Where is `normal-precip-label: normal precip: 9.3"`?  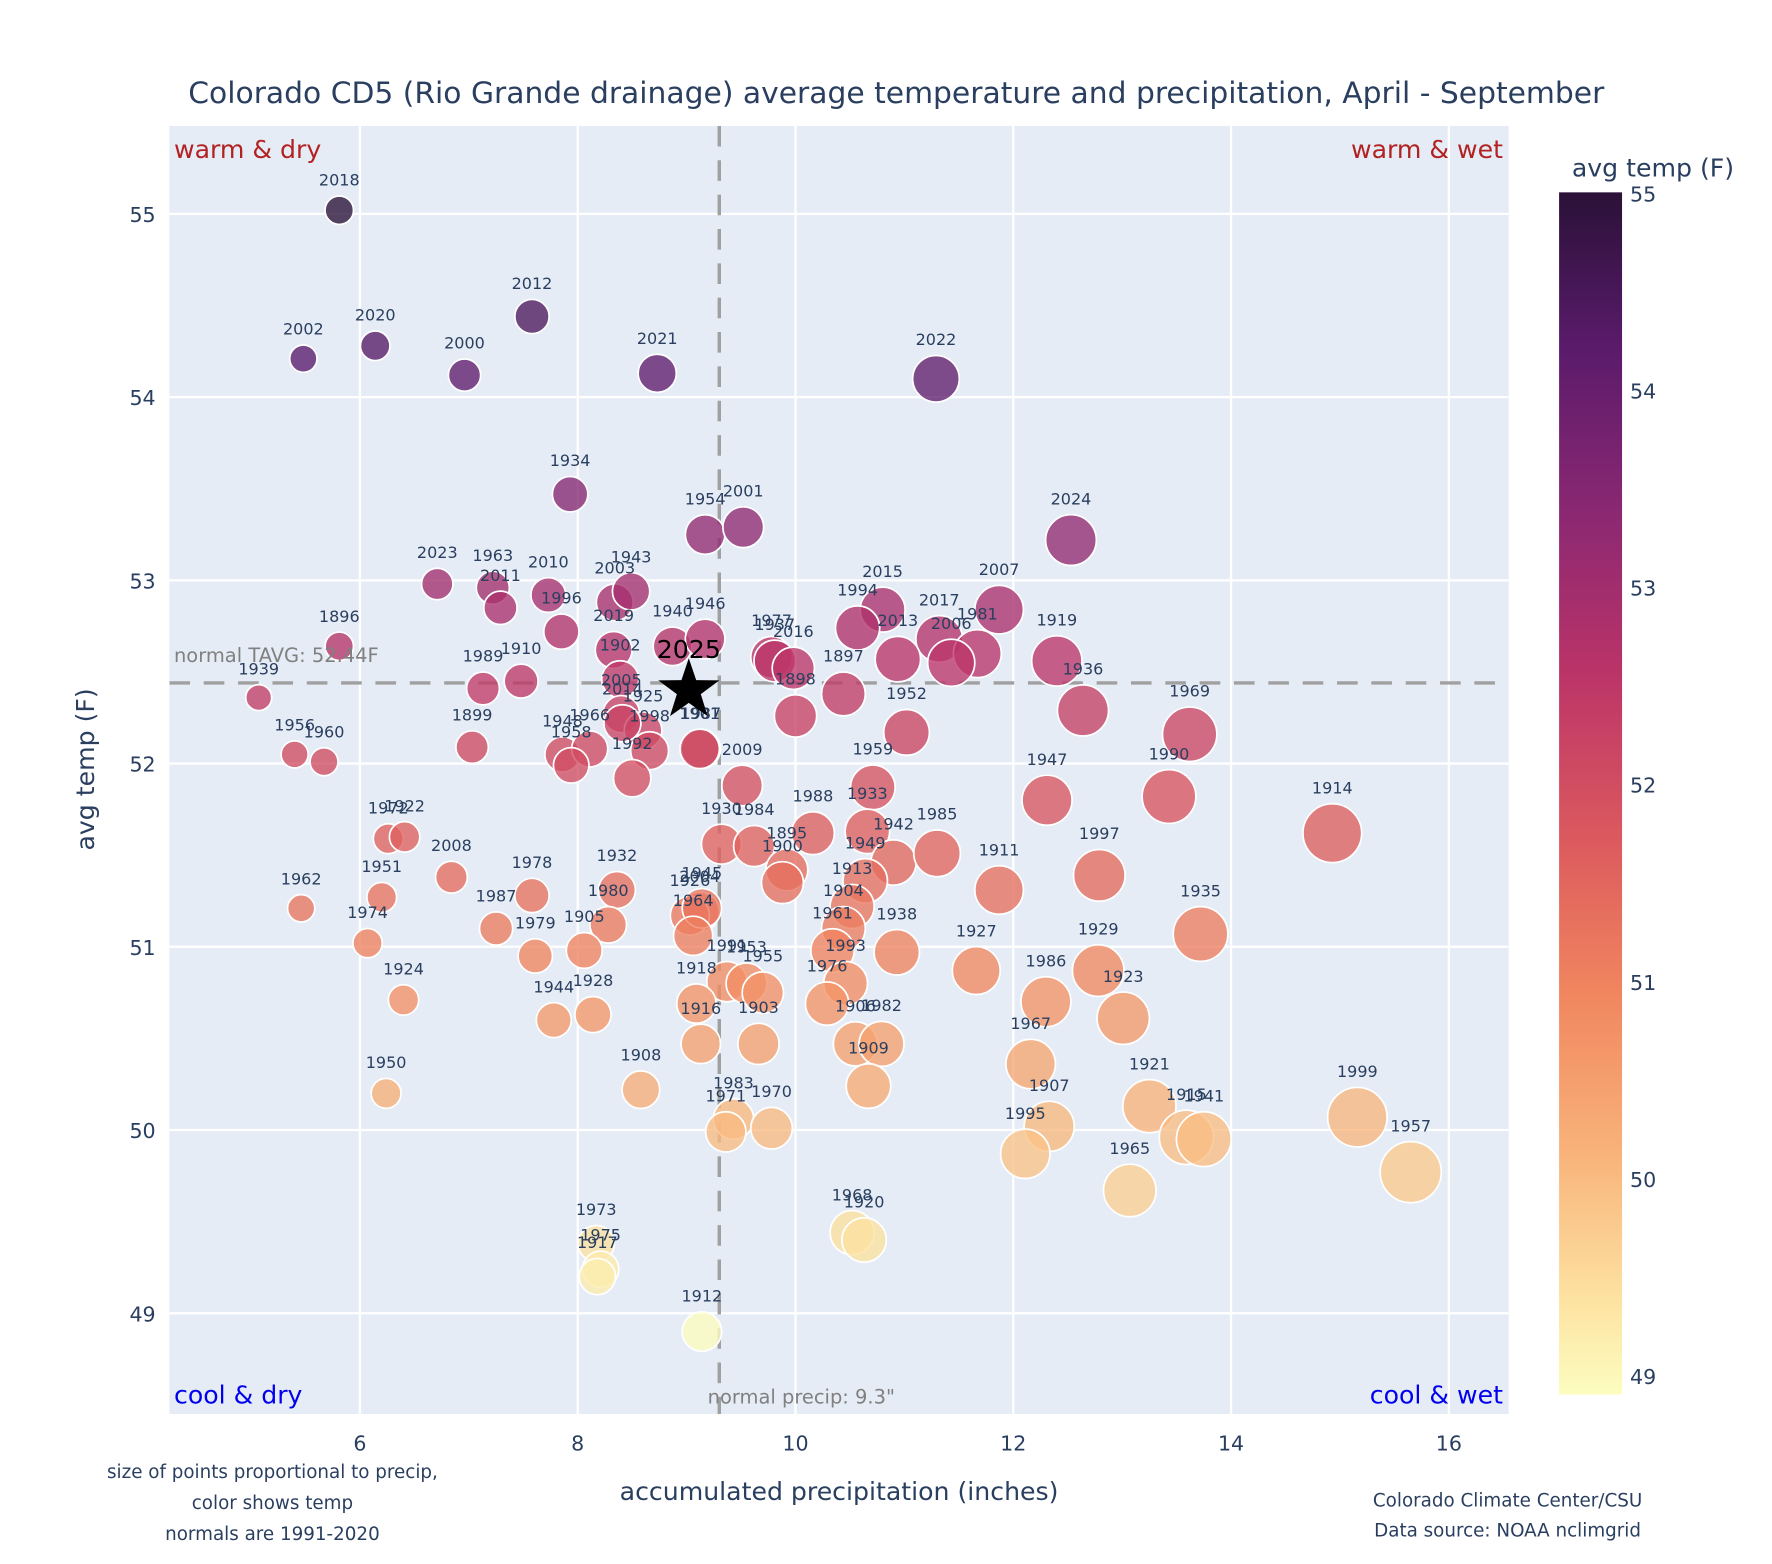 normal-precip-label: normal precip: 9.3" is located at coordinates (801, 1397).